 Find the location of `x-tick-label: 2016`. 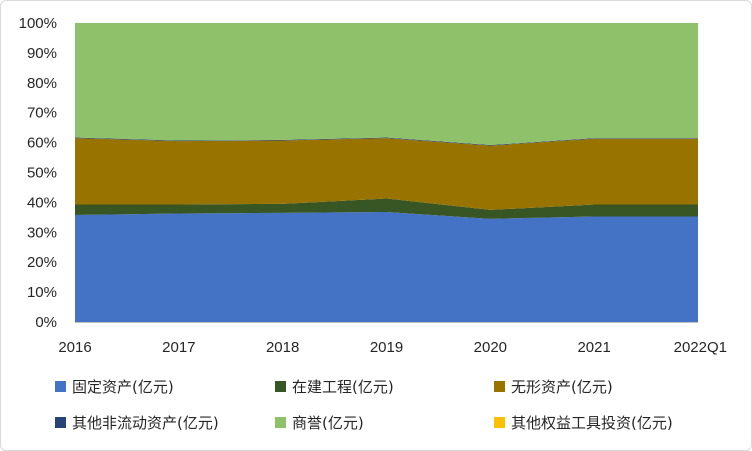

x-tick-label: 2016 is located at coordinates (74, 347).